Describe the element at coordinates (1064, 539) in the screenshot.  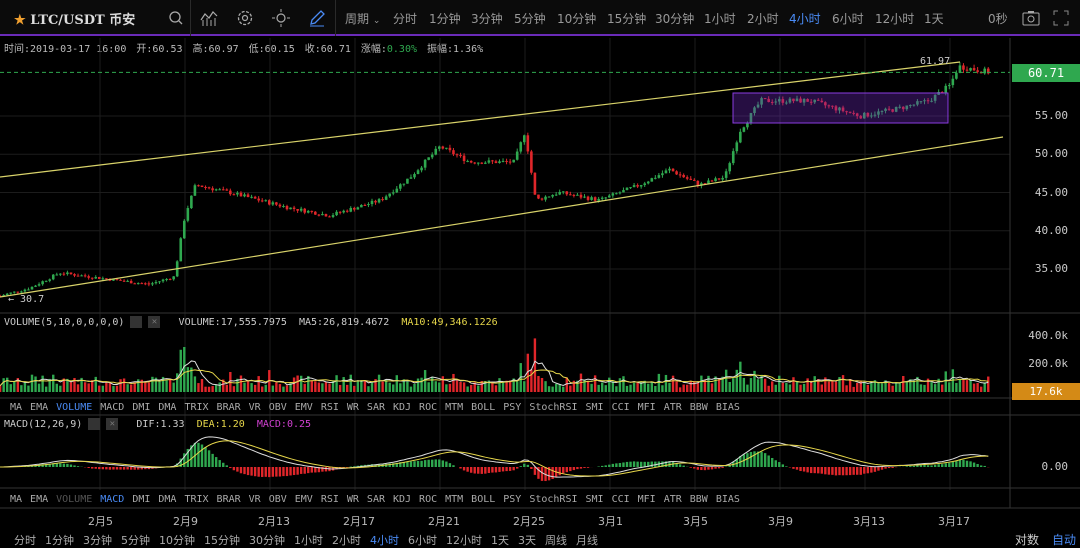
I see `auto-scale-toggle: 自动` at that location.